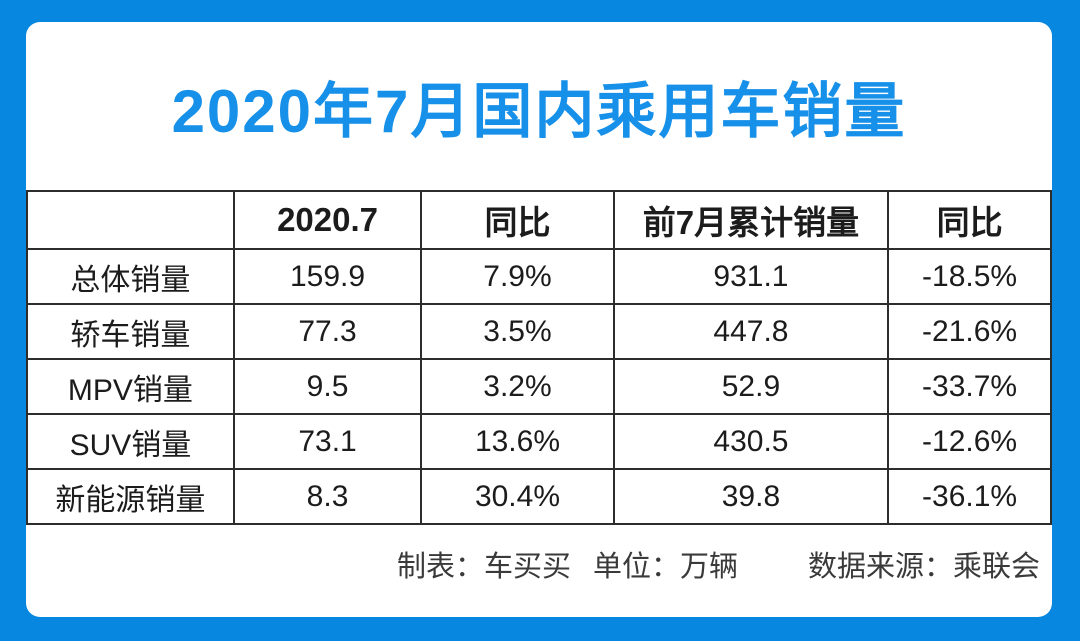 Image resolution: width=1080 pixels, height=641 pixels. I want to click on table-cell: -36.1%, so click(969, 496).